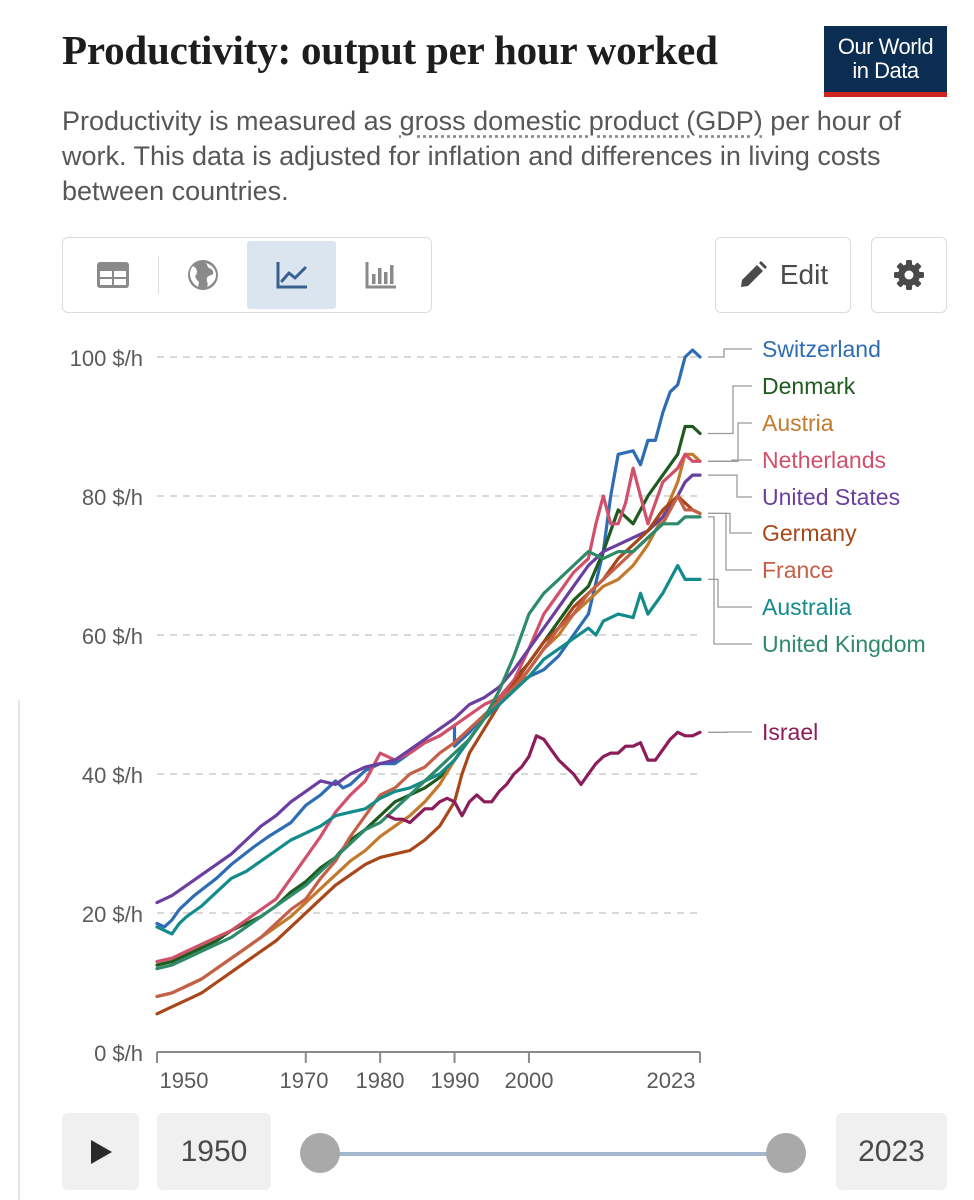 The height and width of the screenshot is (1200, 974). What do you see at coordinates (455, 1080) in the screenshot?
I see `x-tick-label: 1990` at bounding box center [455, 1080].